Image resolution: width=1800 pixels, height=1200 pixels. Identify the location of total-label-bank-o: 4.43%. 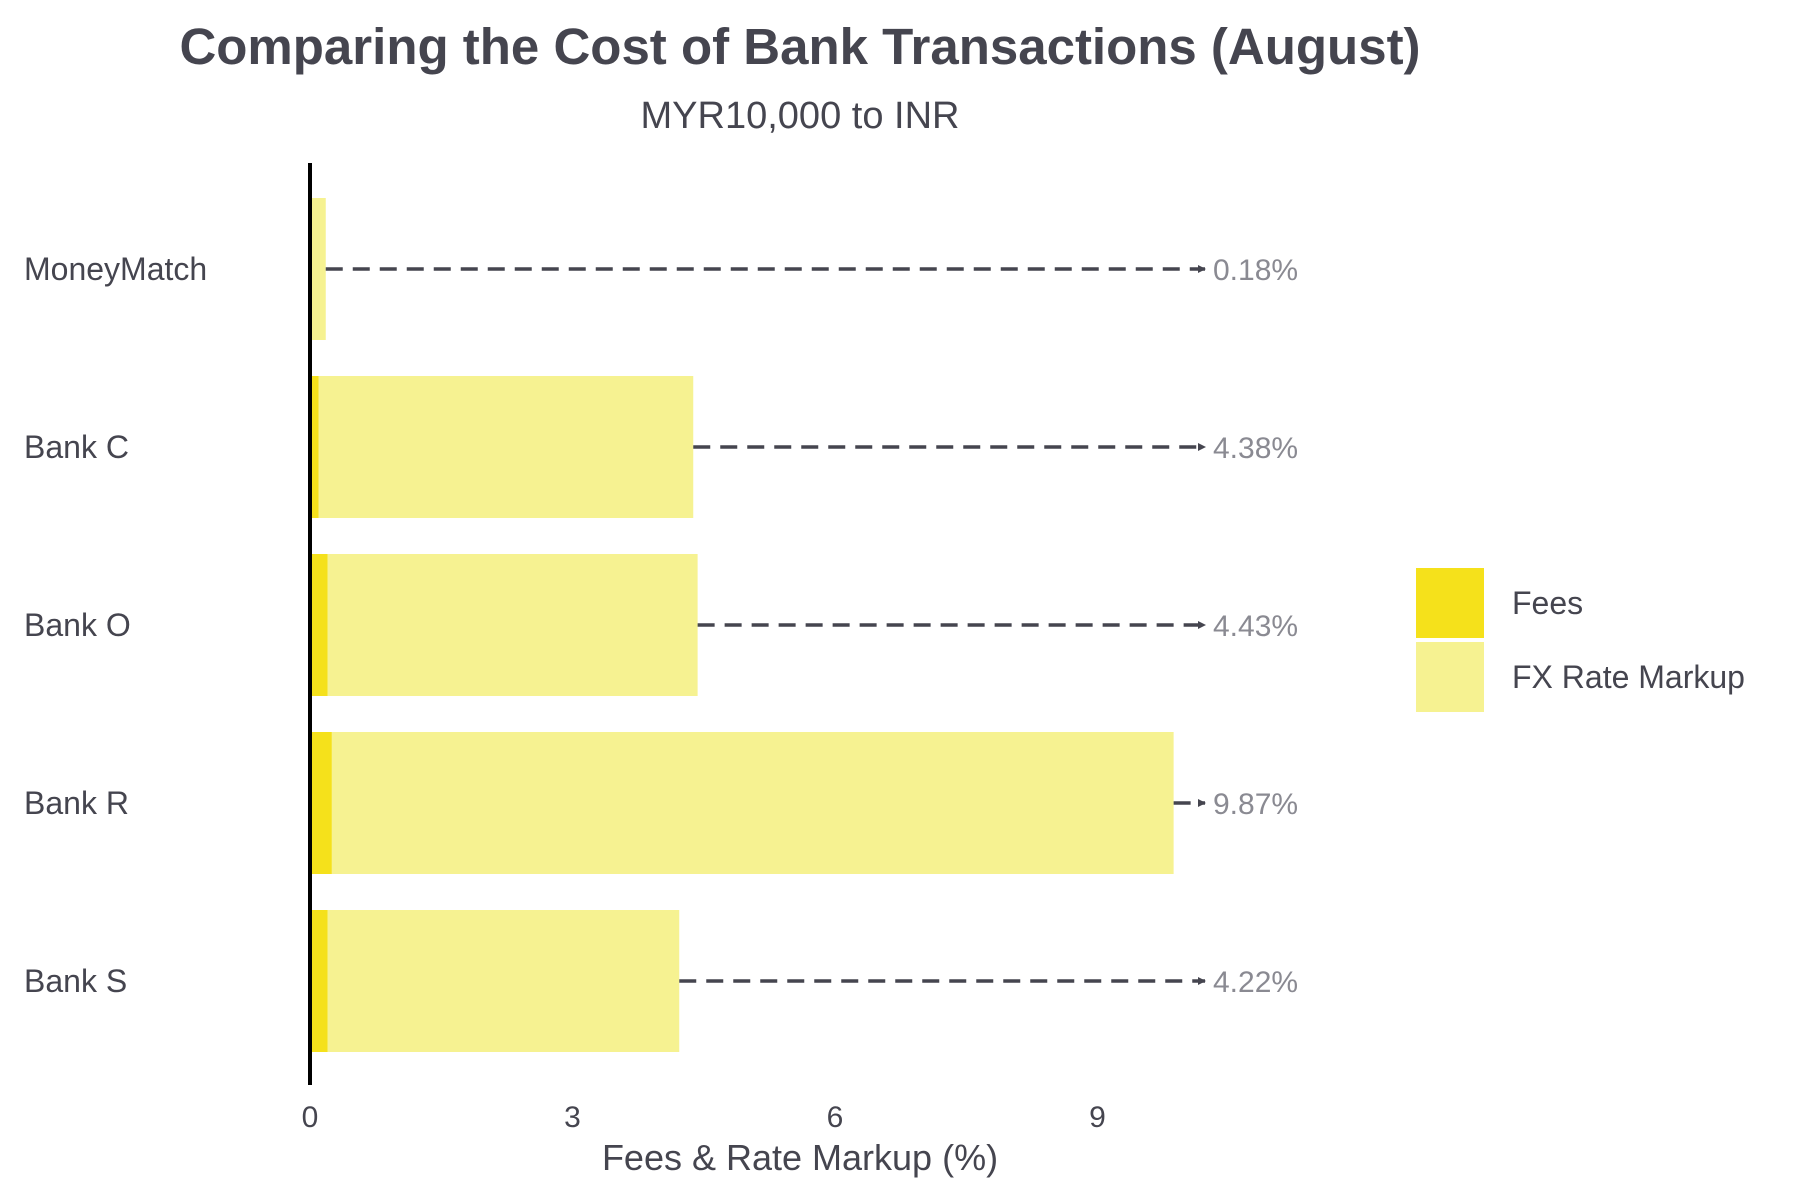
(1255, 626).